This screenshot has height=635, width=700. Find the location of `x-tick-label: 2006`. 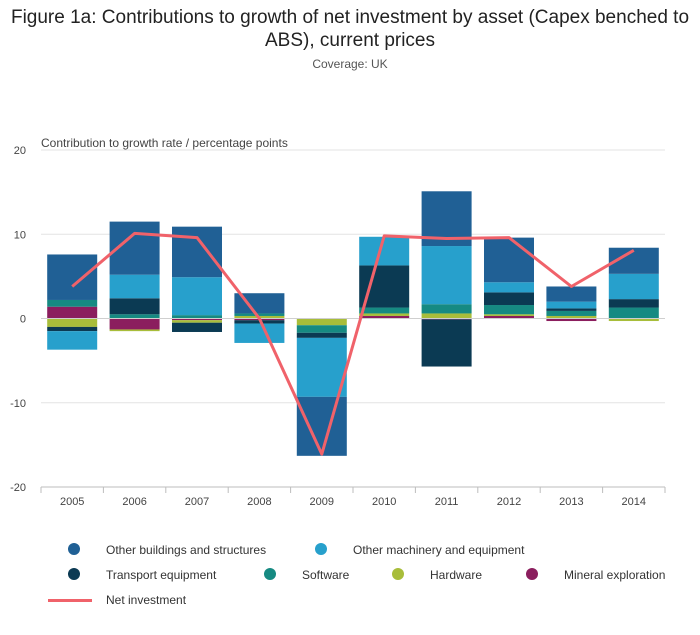

x-tick-label: 2006 is located at coordinates (134, 502).